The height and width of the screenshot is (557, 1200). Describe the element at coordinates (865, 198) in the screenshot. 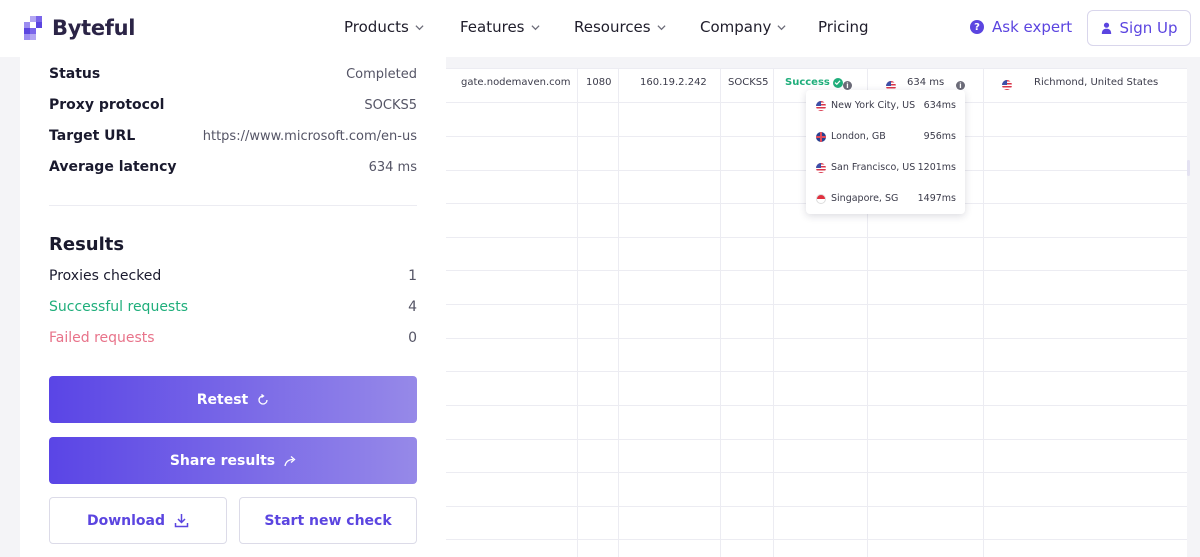

I see `tooltip-city: Singapore, SG` at that location.